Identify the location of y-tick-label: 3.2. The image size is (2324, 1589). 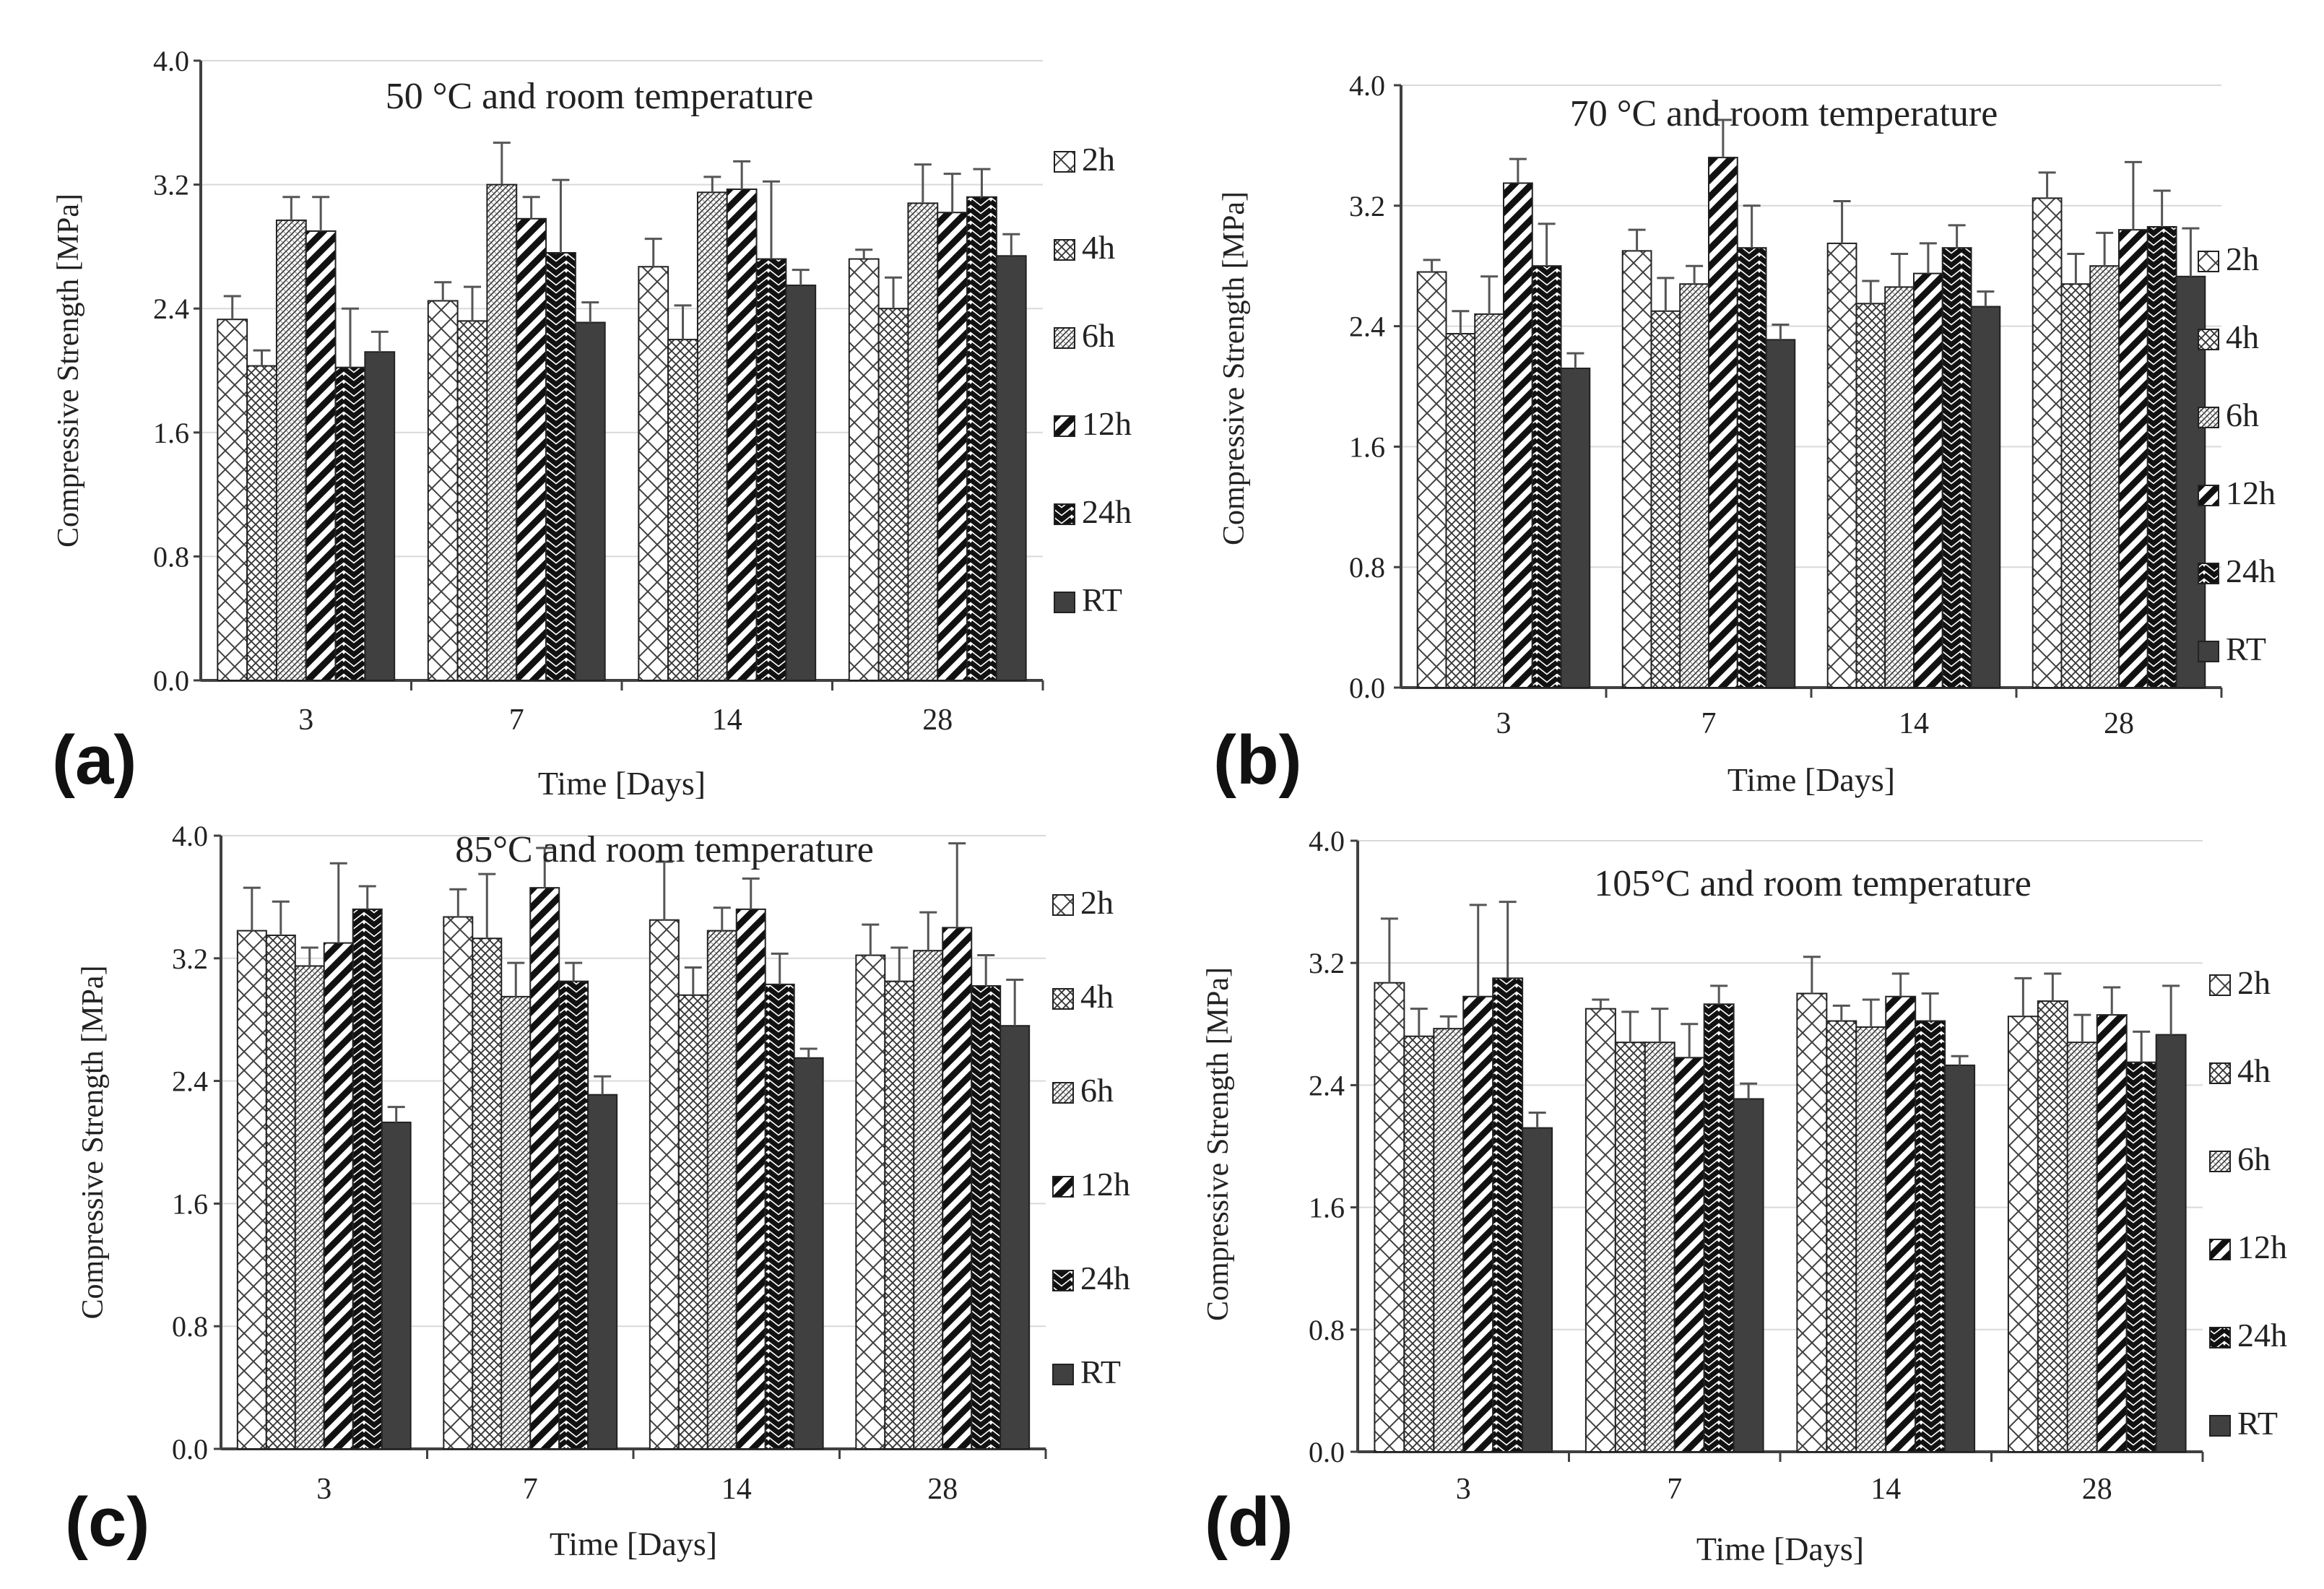
(1327, 963).